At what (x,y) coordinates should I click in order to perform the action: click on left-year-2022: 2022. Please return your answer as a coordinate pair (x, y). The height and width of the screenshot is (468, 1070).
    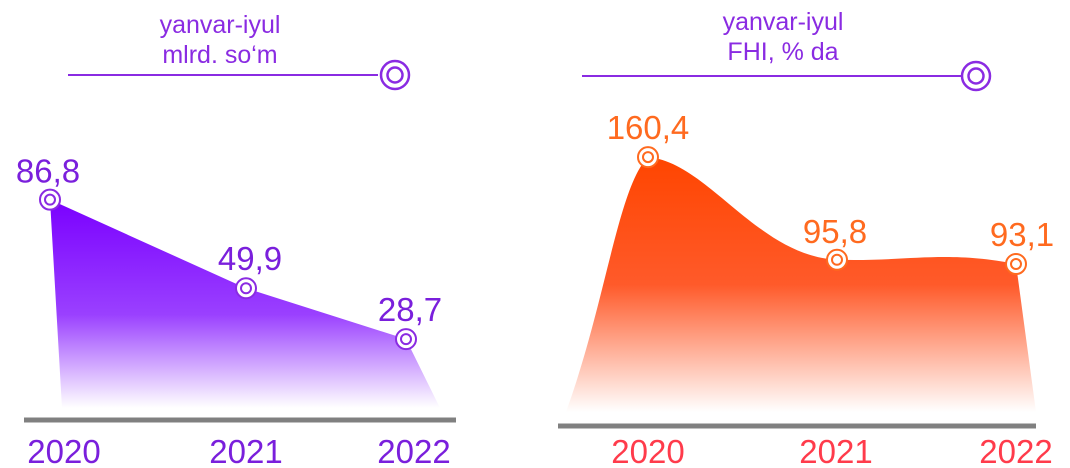
    Looking at the image, I should click on (413, 450).